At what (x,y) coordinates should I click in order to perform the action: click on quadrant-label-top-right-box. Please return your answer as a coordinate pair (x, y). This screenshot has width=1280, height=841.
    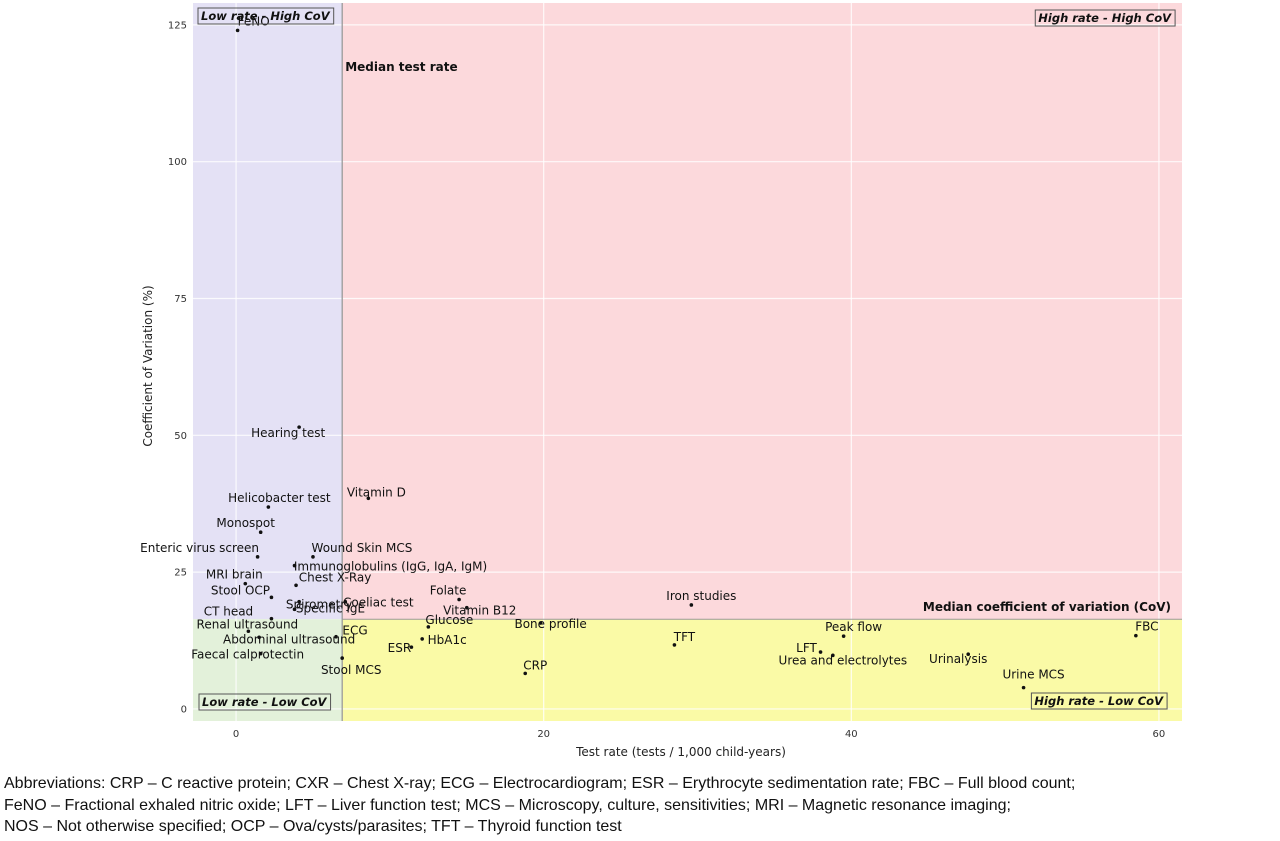
    Looking at the image, I should click on (1105, 18).